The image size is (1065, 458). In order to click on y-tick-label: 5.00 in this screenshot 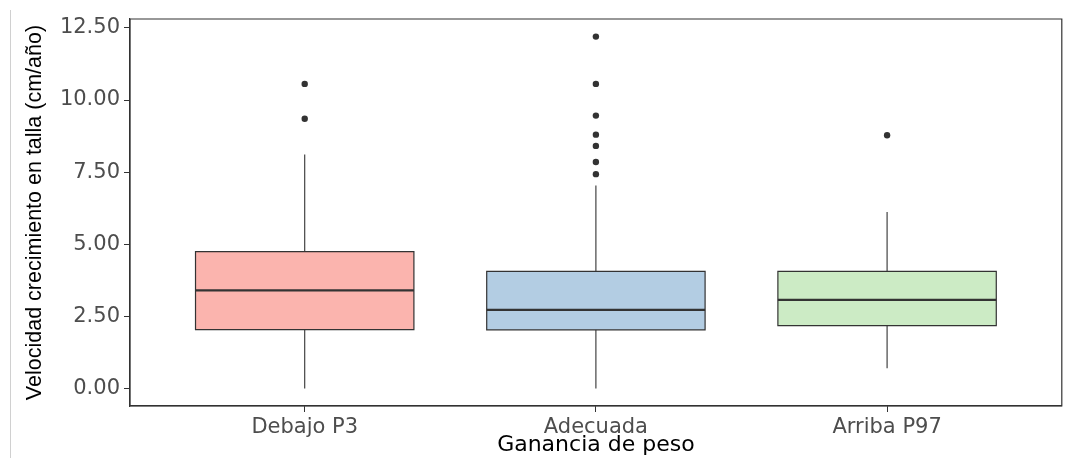, I will do `click(96, 242)`.